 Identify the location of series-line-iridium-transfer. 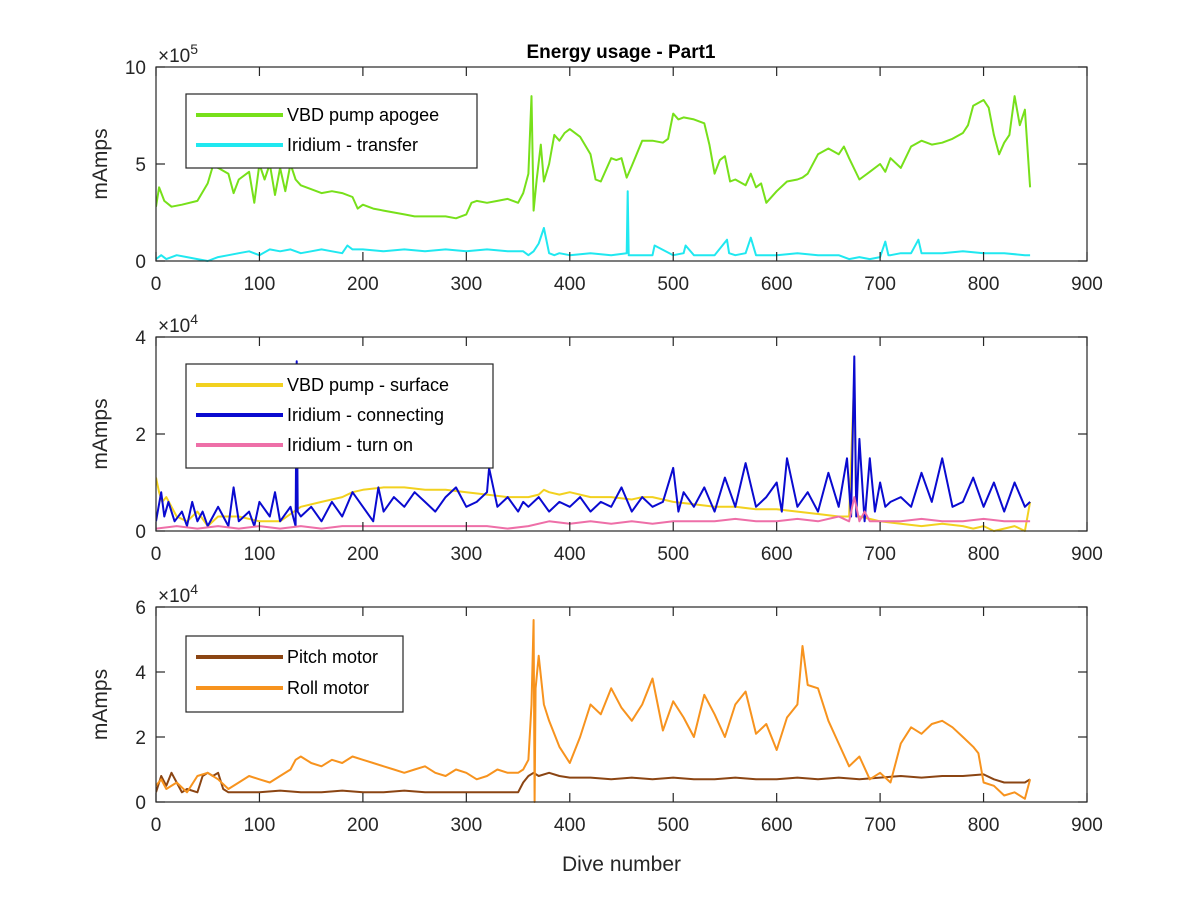
(593, 226).